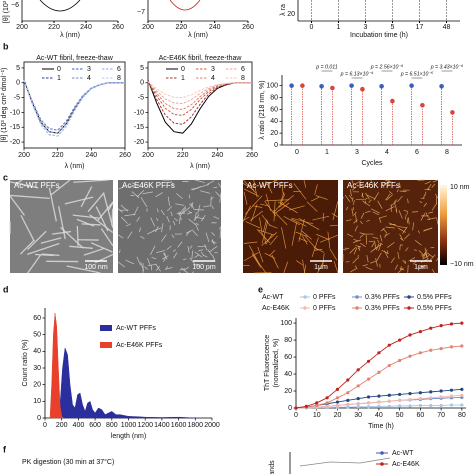  What do you see at coordinates (274, 97) in the screenshot?
I see `y-tick-label: 80` at bounding box center [274, 97].